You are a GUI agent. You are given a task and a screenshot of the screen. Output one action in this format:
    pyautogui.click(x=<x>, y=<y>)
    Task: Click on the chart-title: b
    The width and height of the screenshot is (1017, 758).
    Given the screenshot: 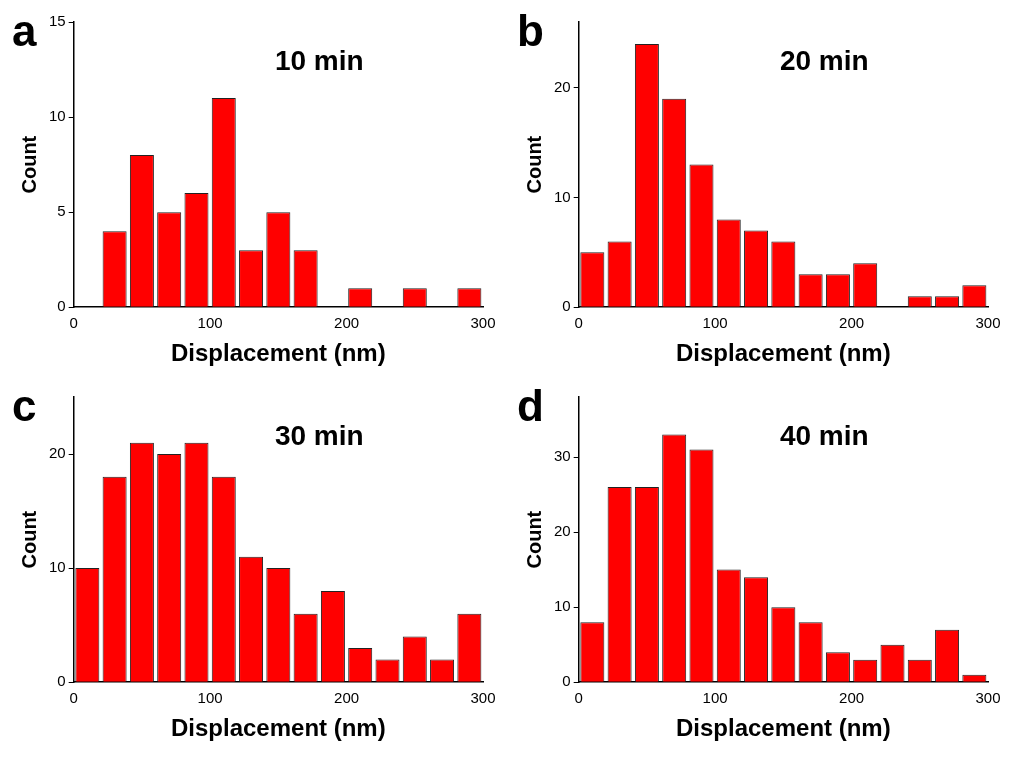 What is the action you would take?
    pyautogui.click(x=530, y=31)
    